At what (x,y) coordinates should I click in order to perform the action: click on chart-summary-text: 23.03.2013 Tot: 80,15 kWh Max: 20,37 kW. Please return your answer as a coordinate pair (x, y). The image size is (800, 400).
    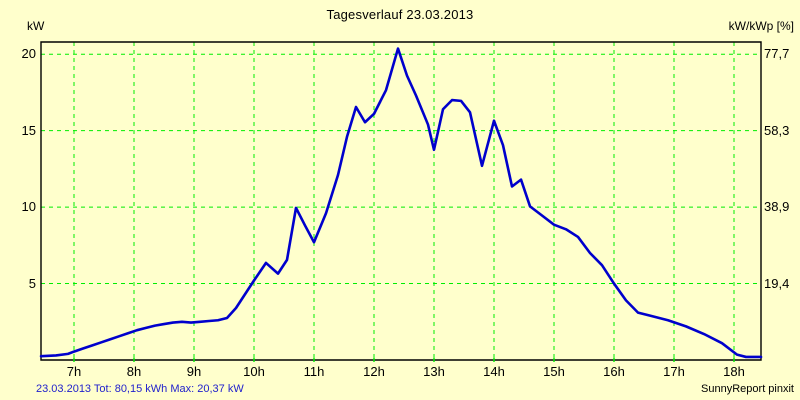
    Looking at the image, I should click on (140, 389).